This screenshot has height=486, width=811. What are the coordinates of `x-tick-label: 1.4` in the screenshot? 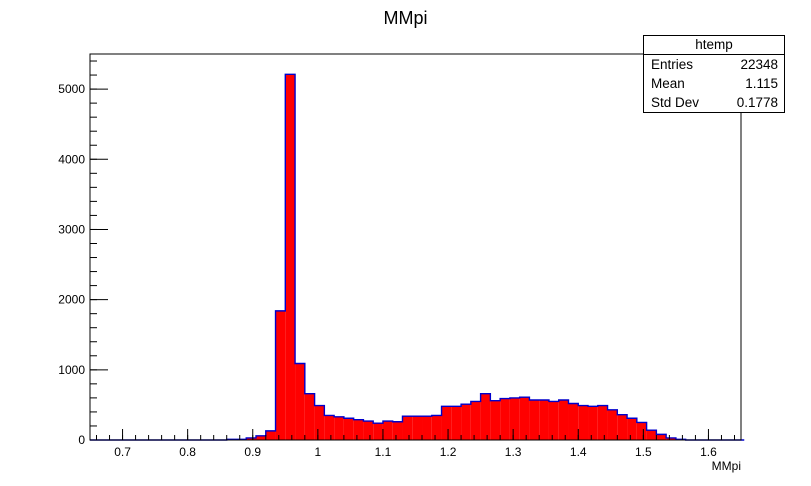 It's located at (578, 452).